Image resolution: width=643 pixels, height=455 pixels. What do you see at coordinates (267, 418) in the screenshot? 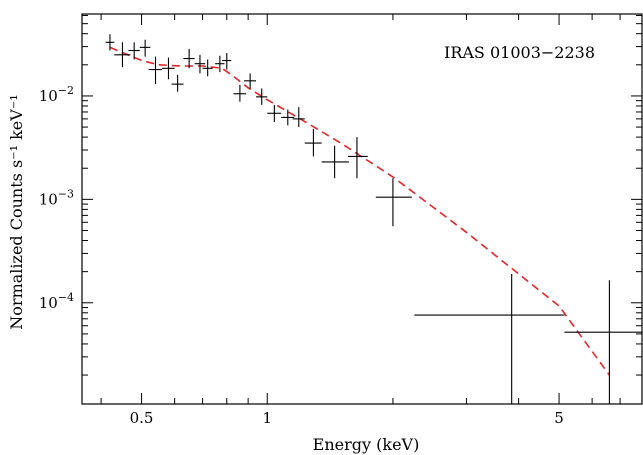
I see `x-tick-label: 1` at bounding box center [267, 418].